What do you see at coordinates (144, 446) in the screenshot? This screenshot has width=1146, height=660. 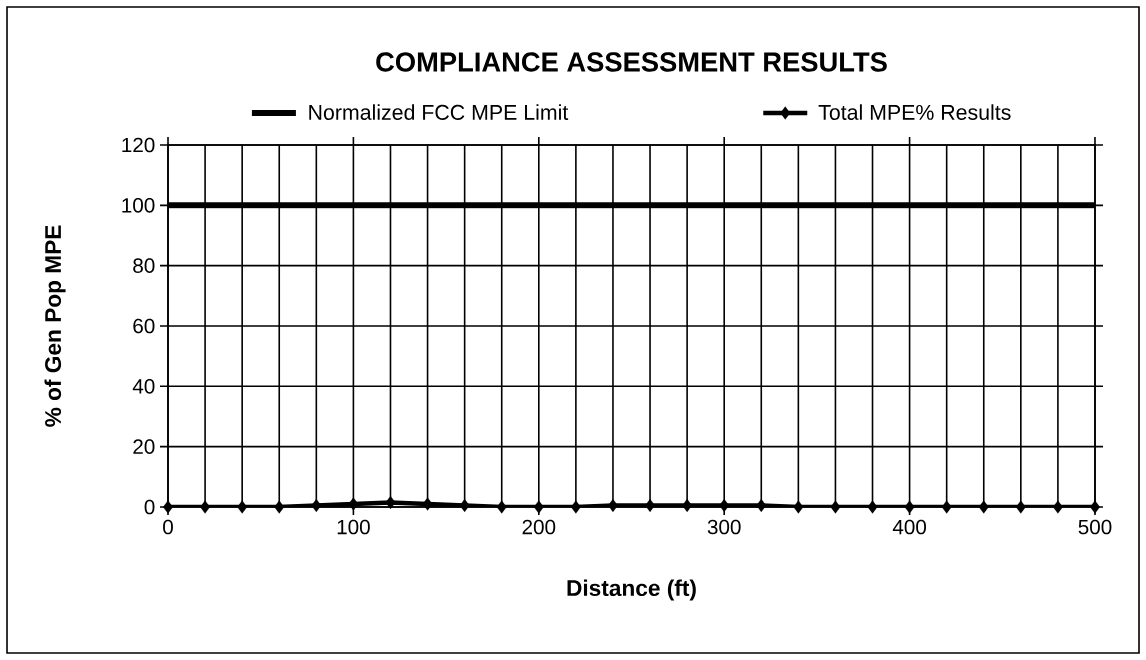 I see `y-tick-label: 20` at bounding box center [144, 446].